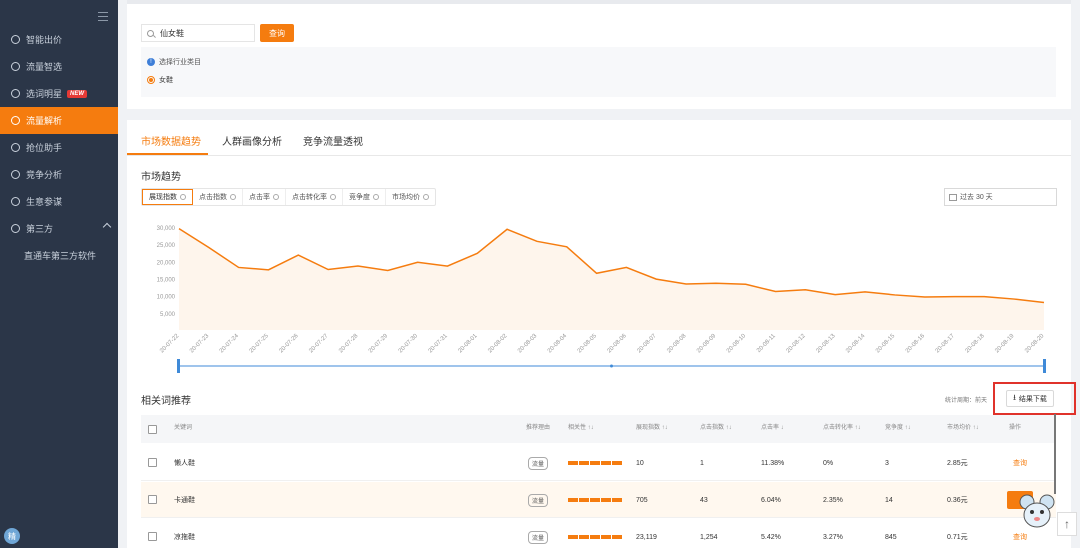 Image resolution: width=1080 pixels, height=548 pixels. What do you see at coordinates (152, 429) in the screenshot?
I see `select-all-checkbox` at bounding box center [152, 429].